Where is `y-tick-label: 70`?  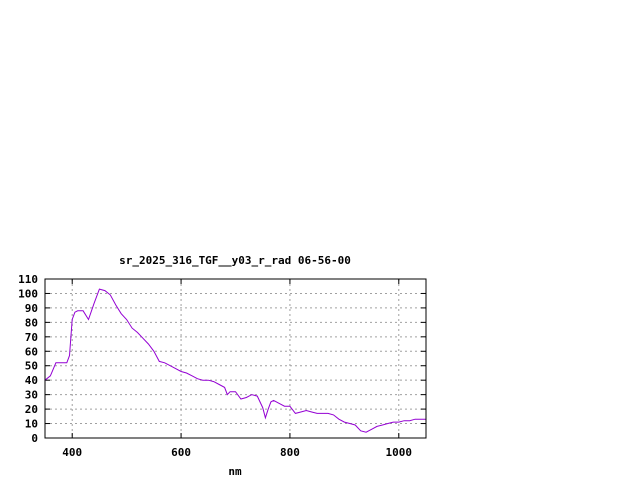 y-tick-label: 70 is located at coordinates (31, 337).